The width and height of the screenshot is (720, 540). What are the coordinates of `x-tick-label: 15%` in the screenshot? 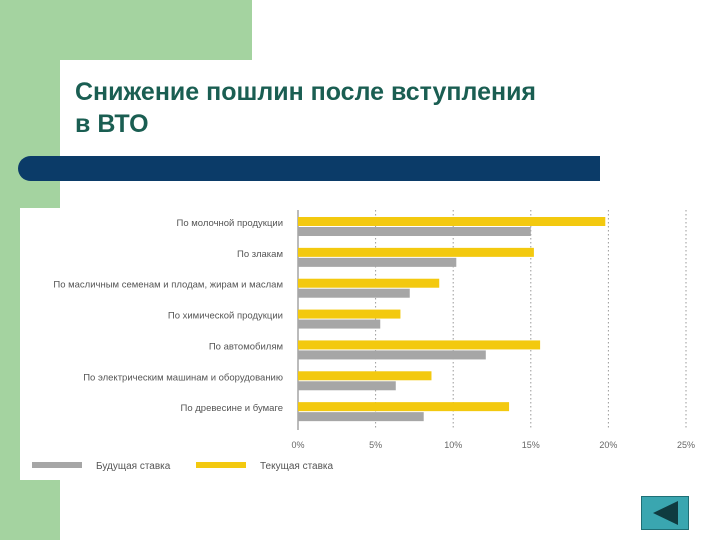 It's located at (531, 445).